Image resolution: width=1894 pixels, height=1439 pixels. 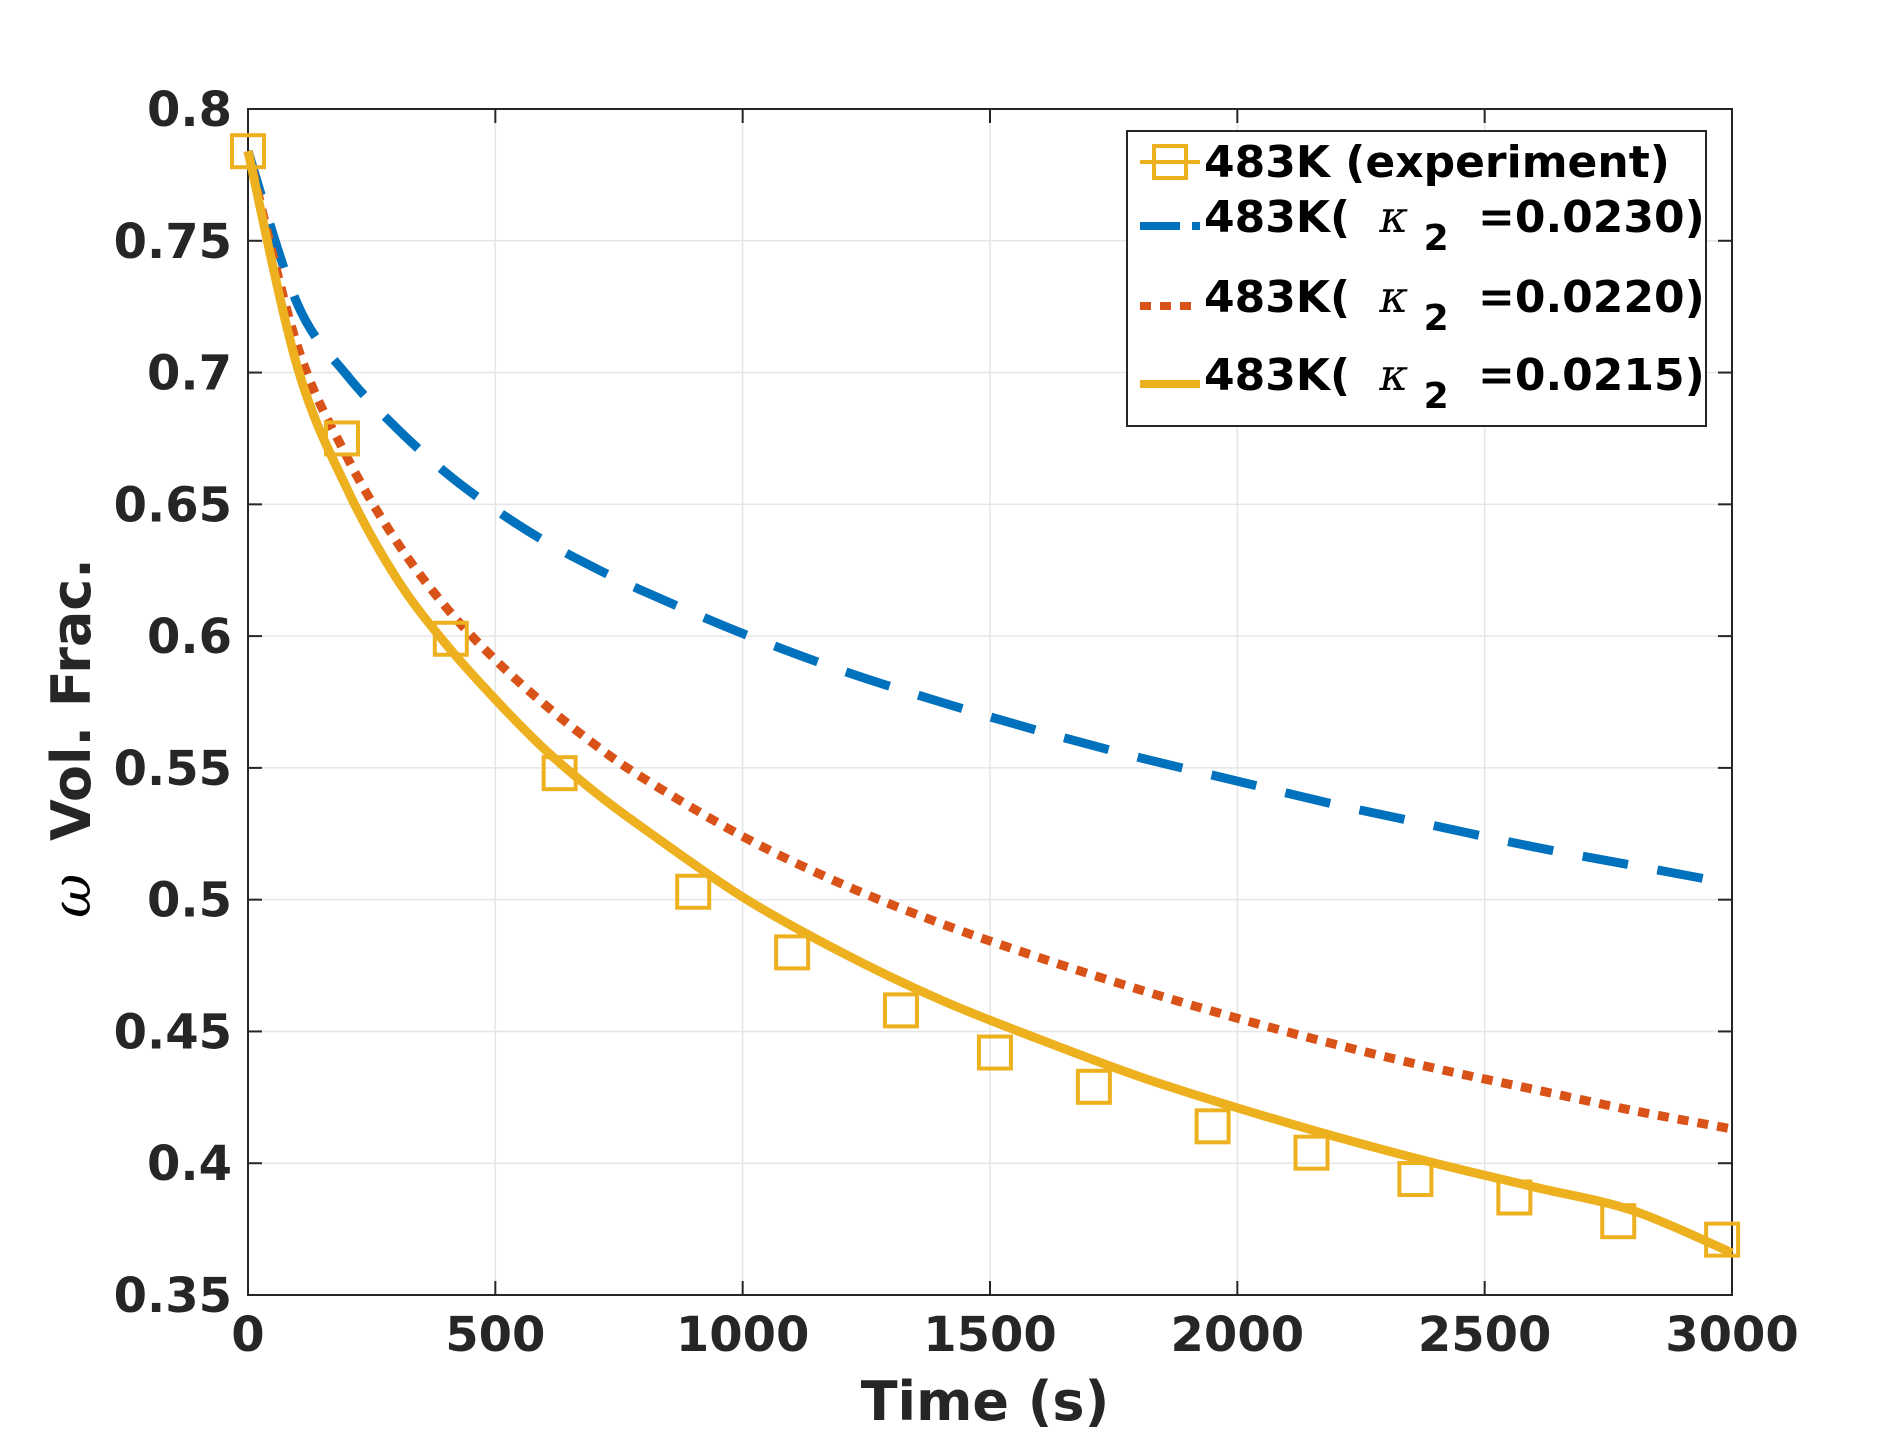 I want to click on legend-k0215-symbol: κ, so click(x=1393, y=375).